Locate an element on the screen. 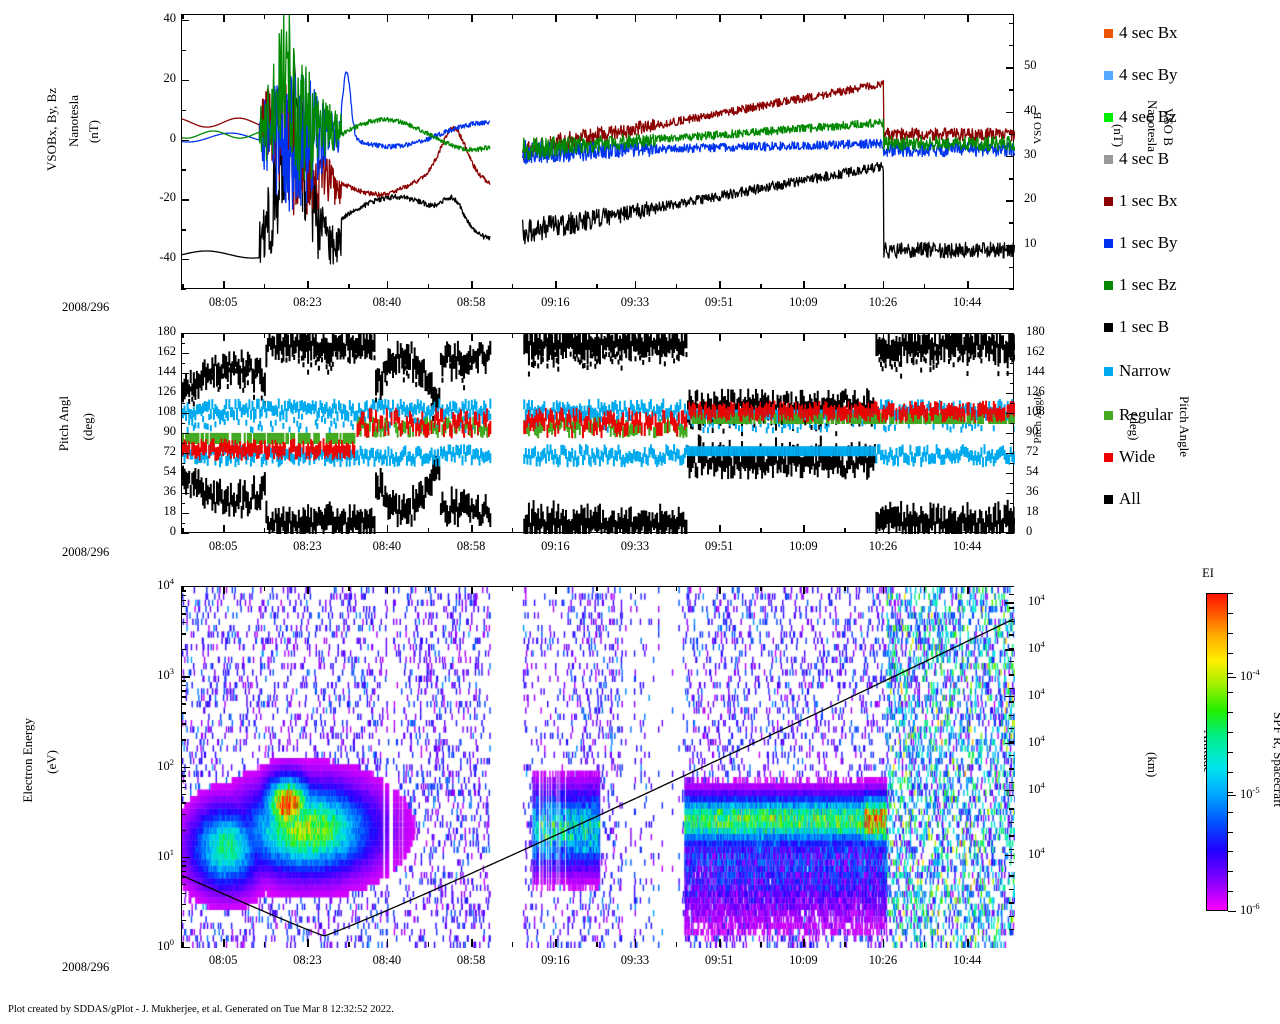  legend-item-4-sec-b: 4 sec B is located at coordinates (1192, 159).